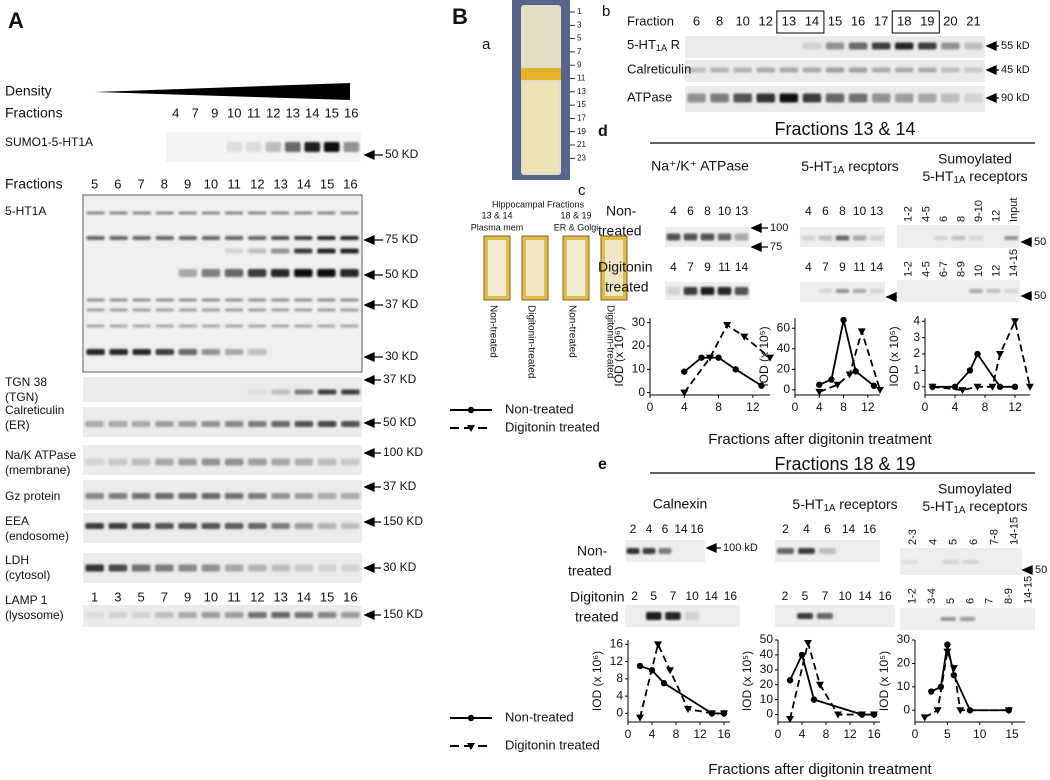 The height and width of the screenshot is (780, 1050). I want to click on size-marker: 90 kD, so click(1015, 98).